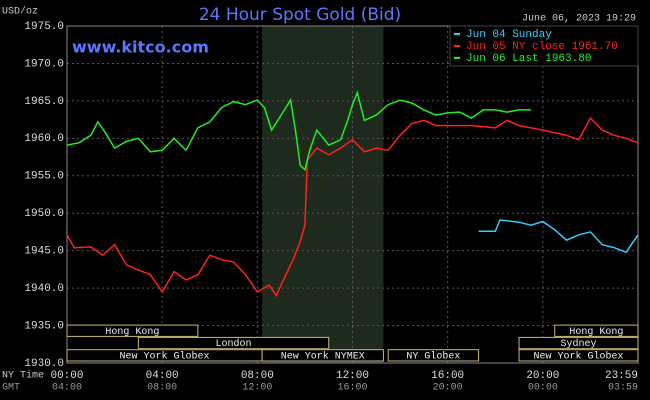  What do you see at coordinates (67, 388) in the screenshot?
I see `gmt-tick-label: 04:00` at bounding box center [67, 388].